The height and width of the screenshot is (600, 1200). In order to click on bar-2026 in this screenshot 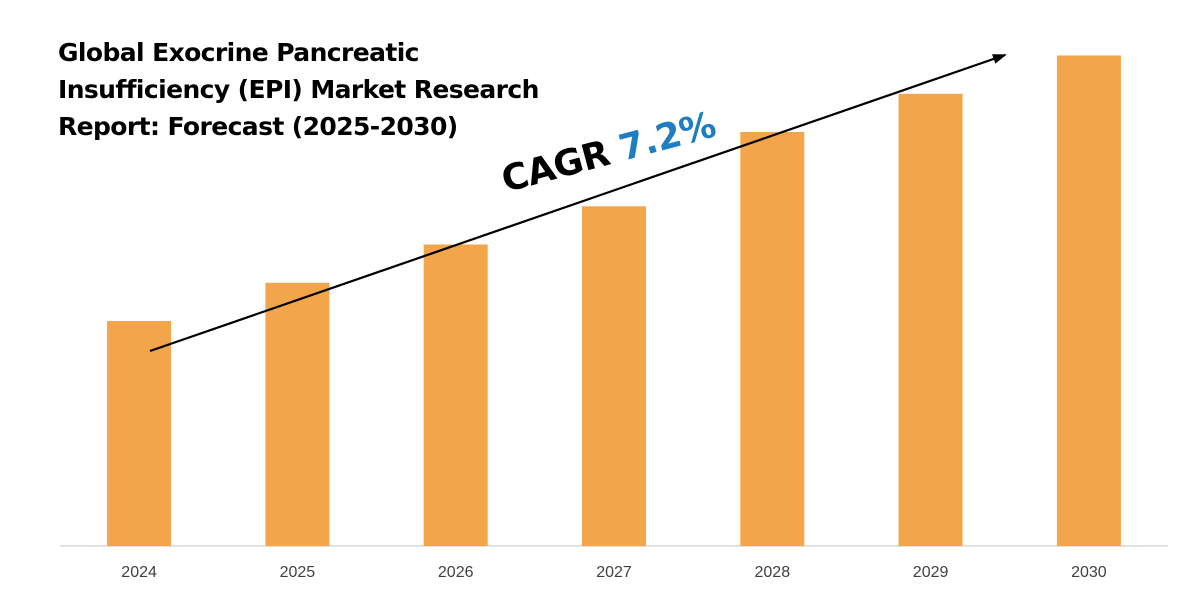, I will do `click(455, 395)`.